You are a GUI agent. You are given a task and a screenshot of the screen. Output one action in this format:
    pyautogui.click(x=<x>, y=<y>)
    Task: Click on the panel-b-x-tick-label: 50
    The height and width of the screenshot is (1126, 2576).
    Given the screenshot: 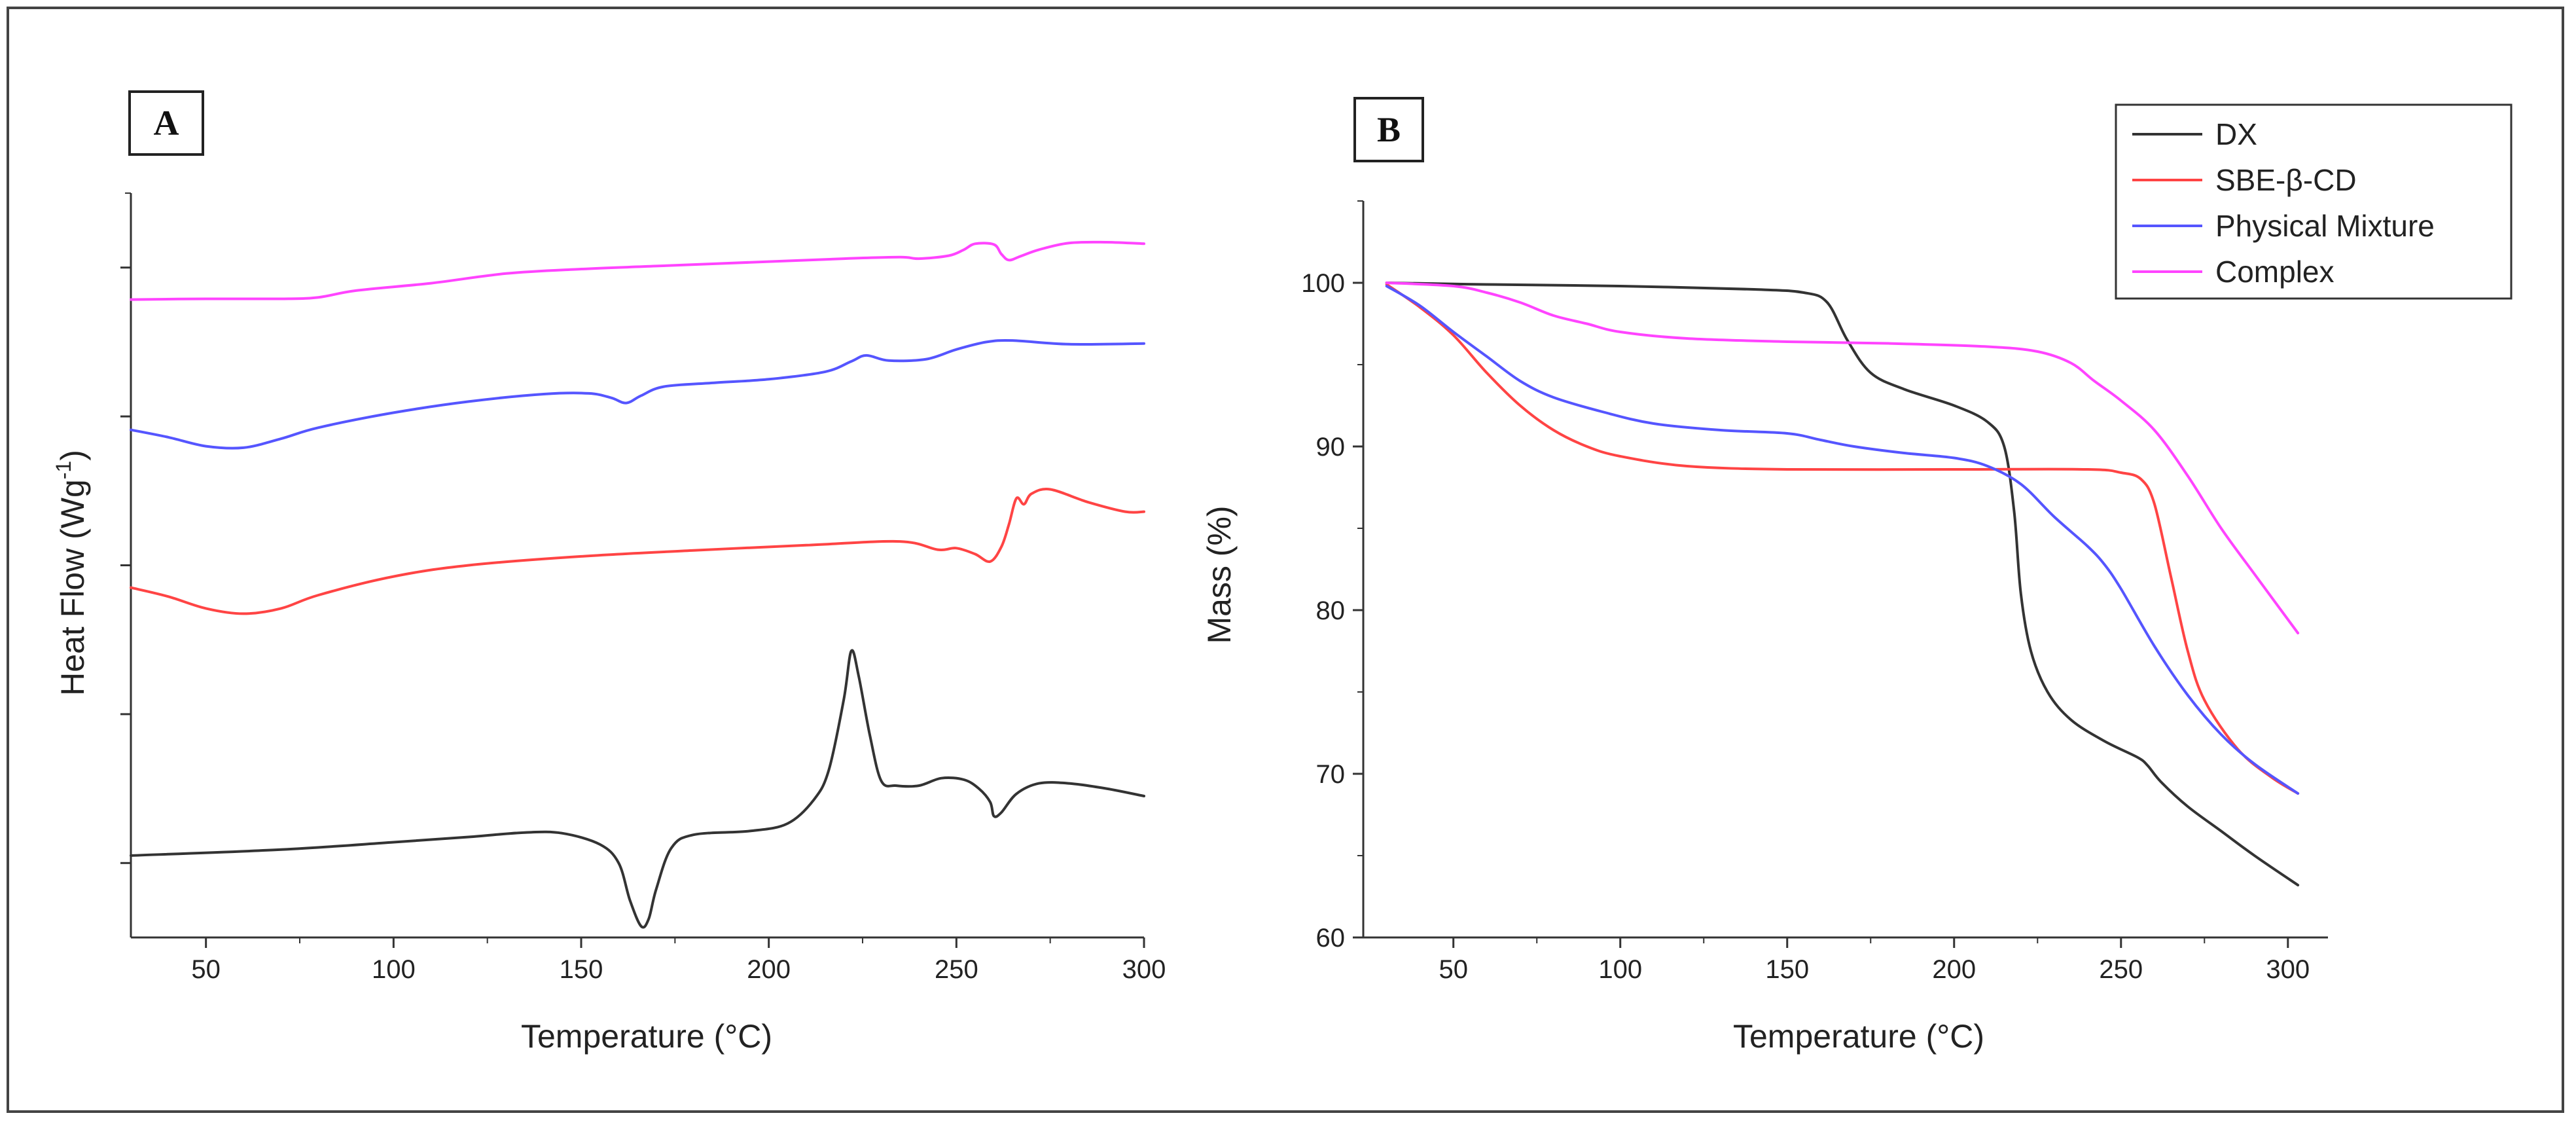 What is the action you would take?
    pyautogui.click(x=1453, y=969)
    